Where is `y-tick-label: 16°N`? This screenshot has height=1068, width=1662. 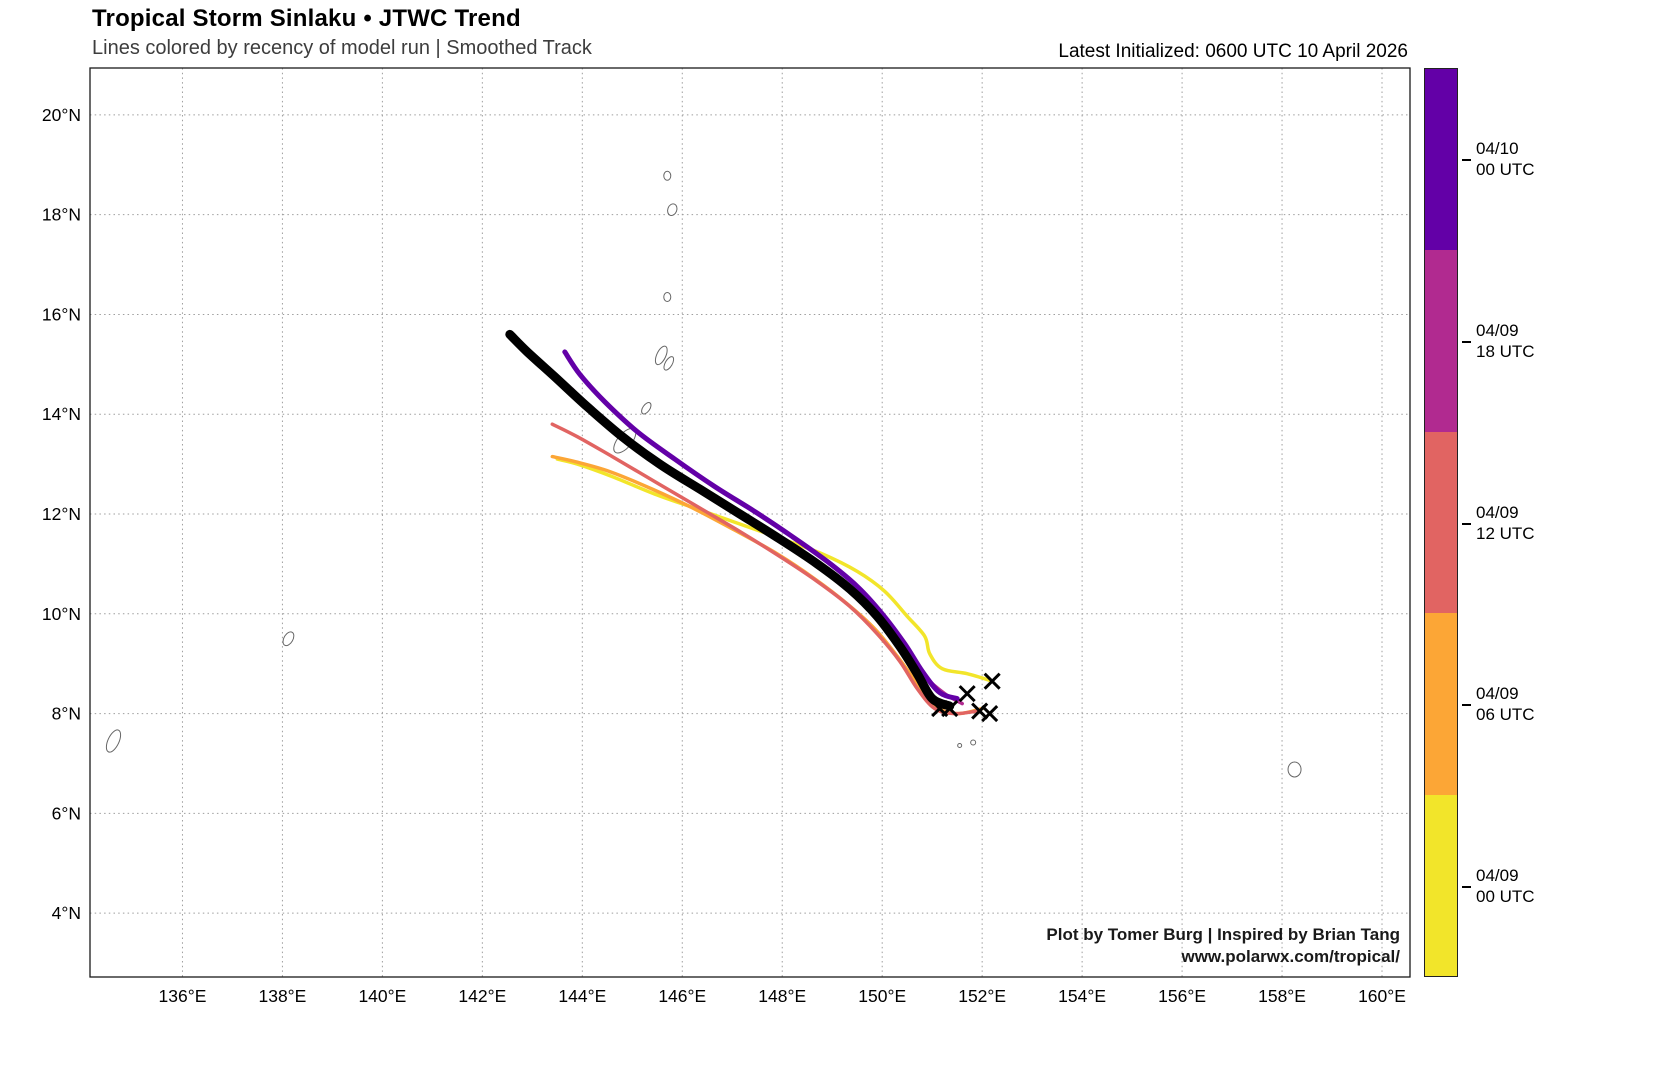 y-tick-label: 16°N is located at coordinates (61, 314).